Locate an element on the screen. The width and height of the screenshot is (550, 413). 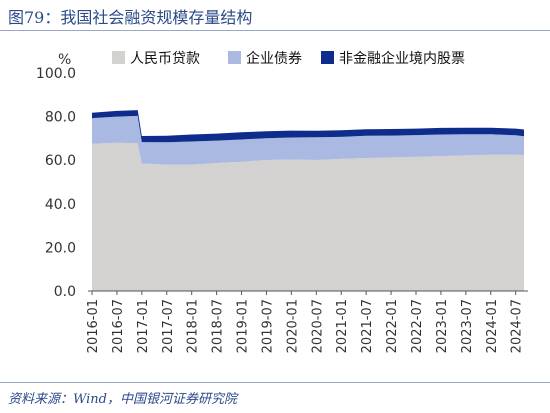
x-tick-label: 2017-07 is located at coordinates (168, 326).